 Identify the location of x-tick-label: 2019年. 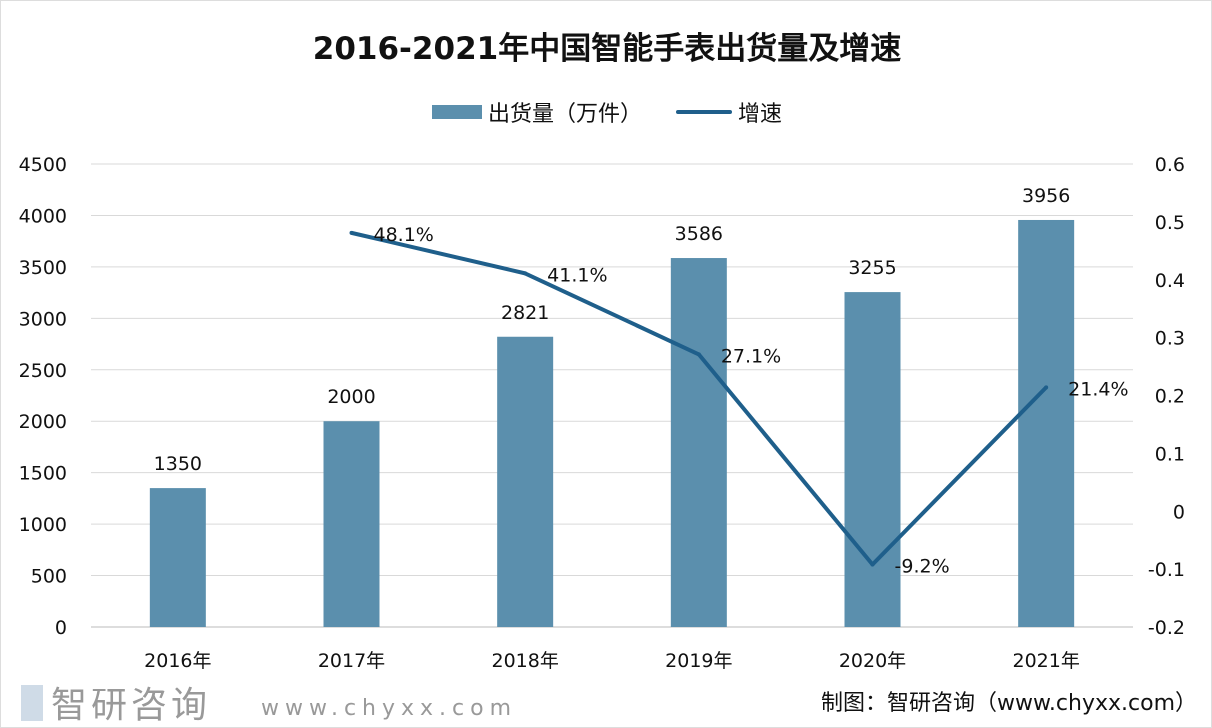
(698, 661).